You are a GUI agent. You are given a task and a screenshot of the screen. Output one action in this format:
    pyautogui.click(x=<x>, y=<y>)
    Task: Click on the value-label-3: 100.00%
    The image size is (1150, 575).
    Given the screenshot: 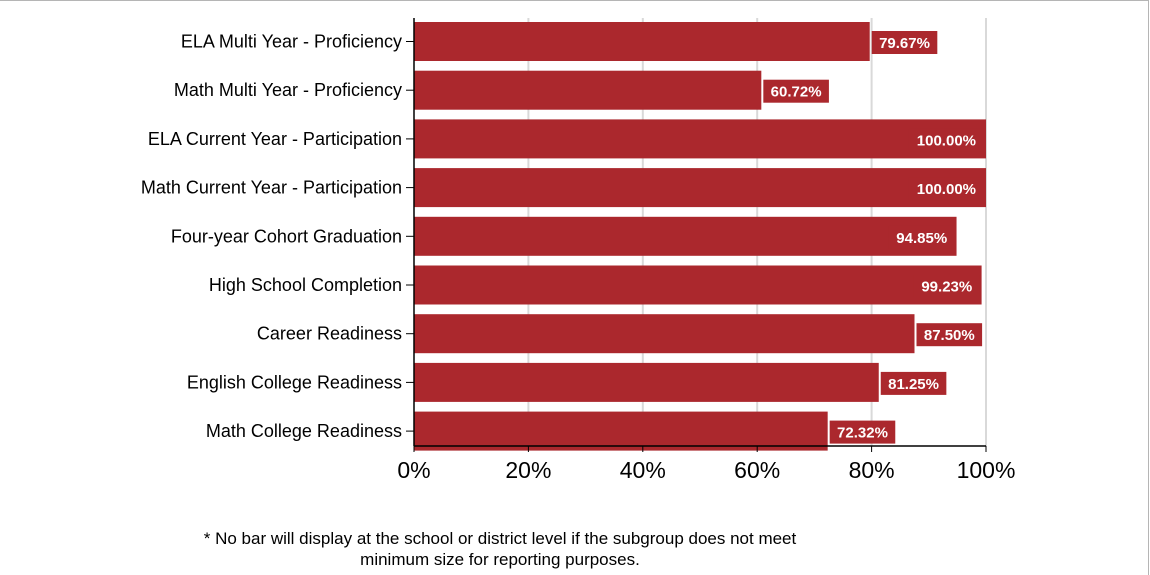 What is the action you would take?
    pyautogui.click(x=946, y=189)
    